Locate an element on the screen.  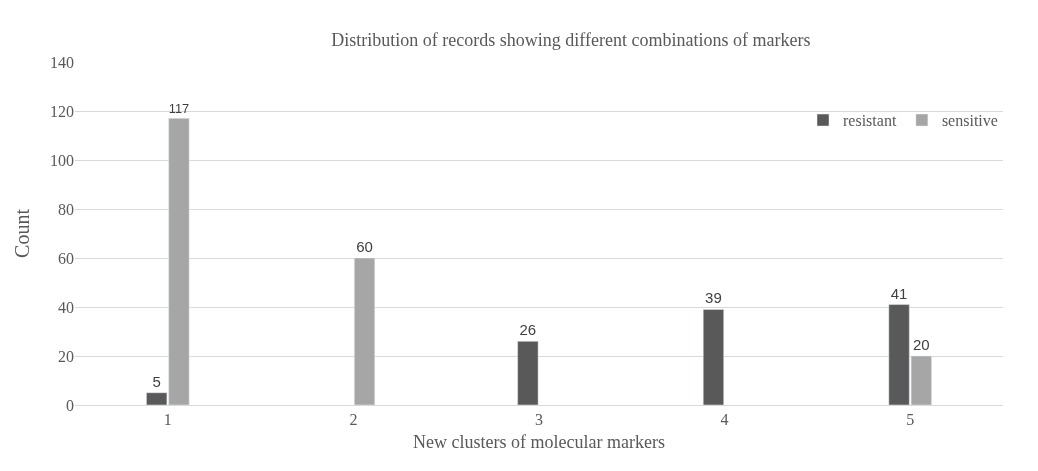
x-tick-label: 5 is located at coordinates (910, 420).